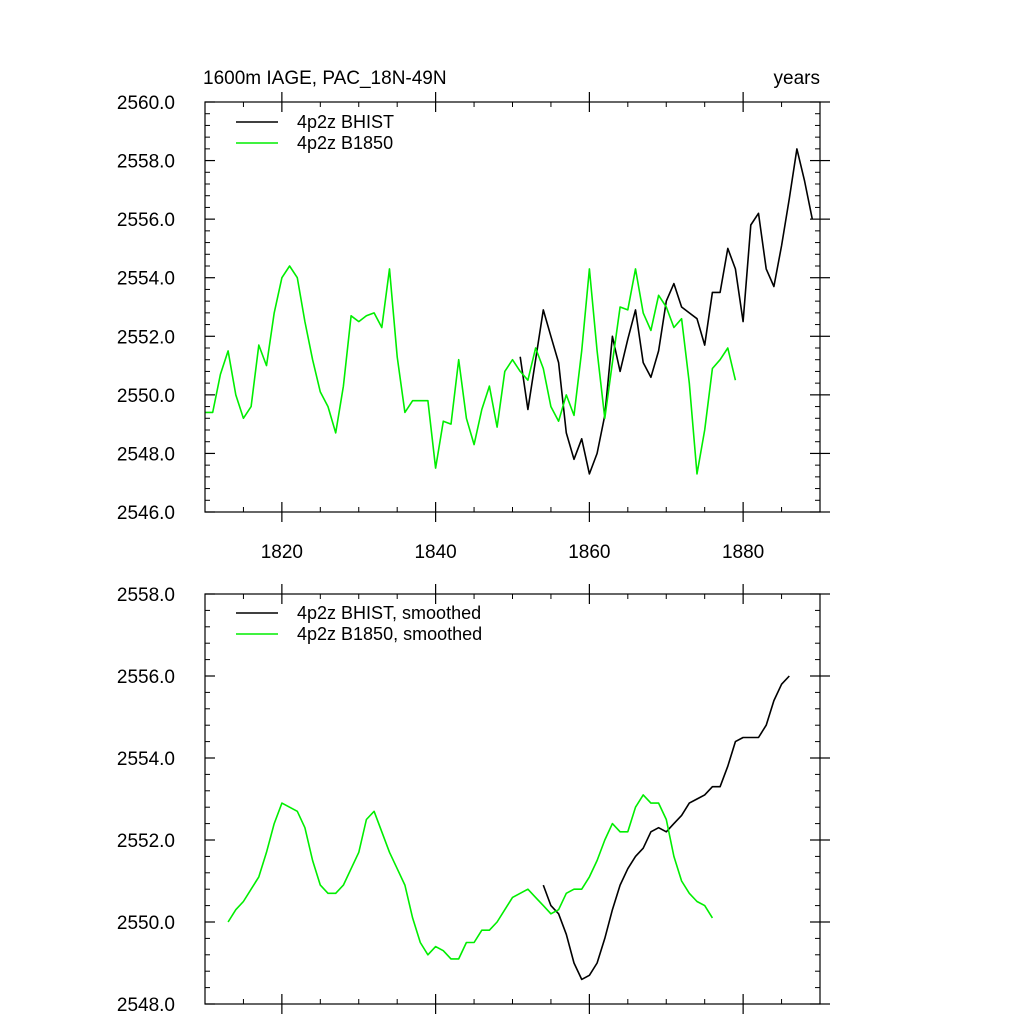 The image size is (1024, 1024). What do you see at coordinates (146, 759) in the screenshot?
I see `bottom-y-tick-label: 2554.0` at bounding box center [146, 759].